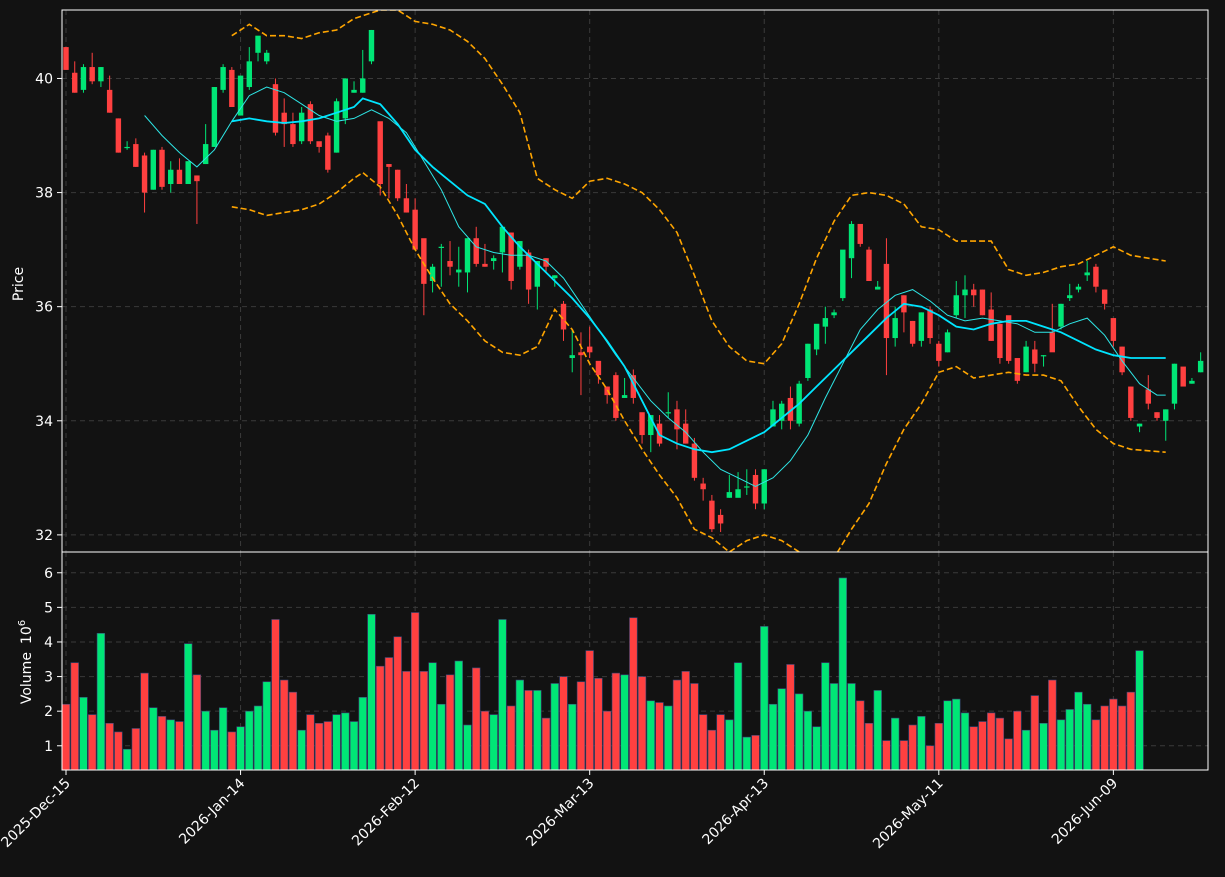 The width and height of the screenshot is (1225, 877). What do you see at coordinates (26, 662) in the screenshot?
I see `volume-axis-label: Volume106` at bounding box center [26, 662].